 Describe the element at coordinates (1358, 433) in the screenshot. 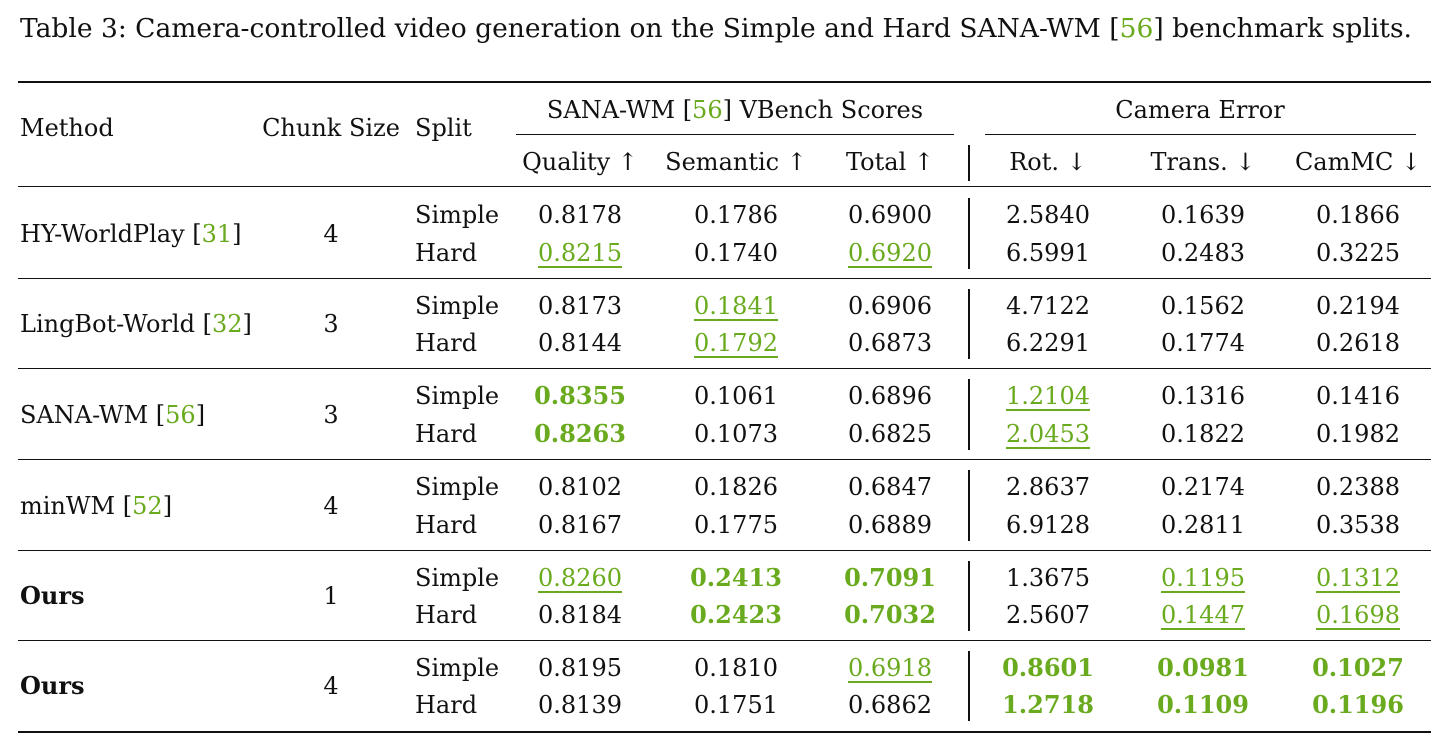

I see `cell-cammc: 0.1982` at that location.